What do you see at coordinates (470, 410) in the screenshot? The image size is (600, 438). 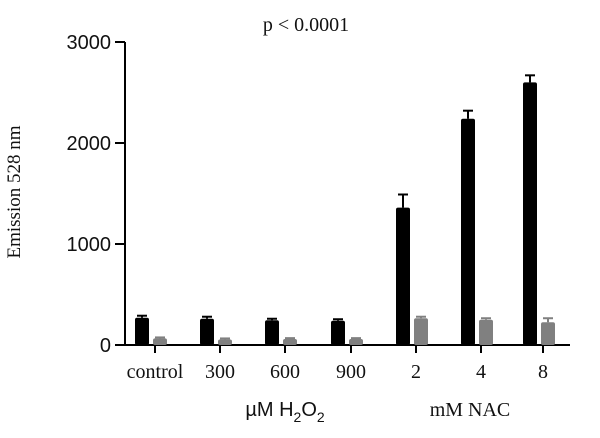 I see `group-label-nac: mM NAC` at bounding box center [470, 410].